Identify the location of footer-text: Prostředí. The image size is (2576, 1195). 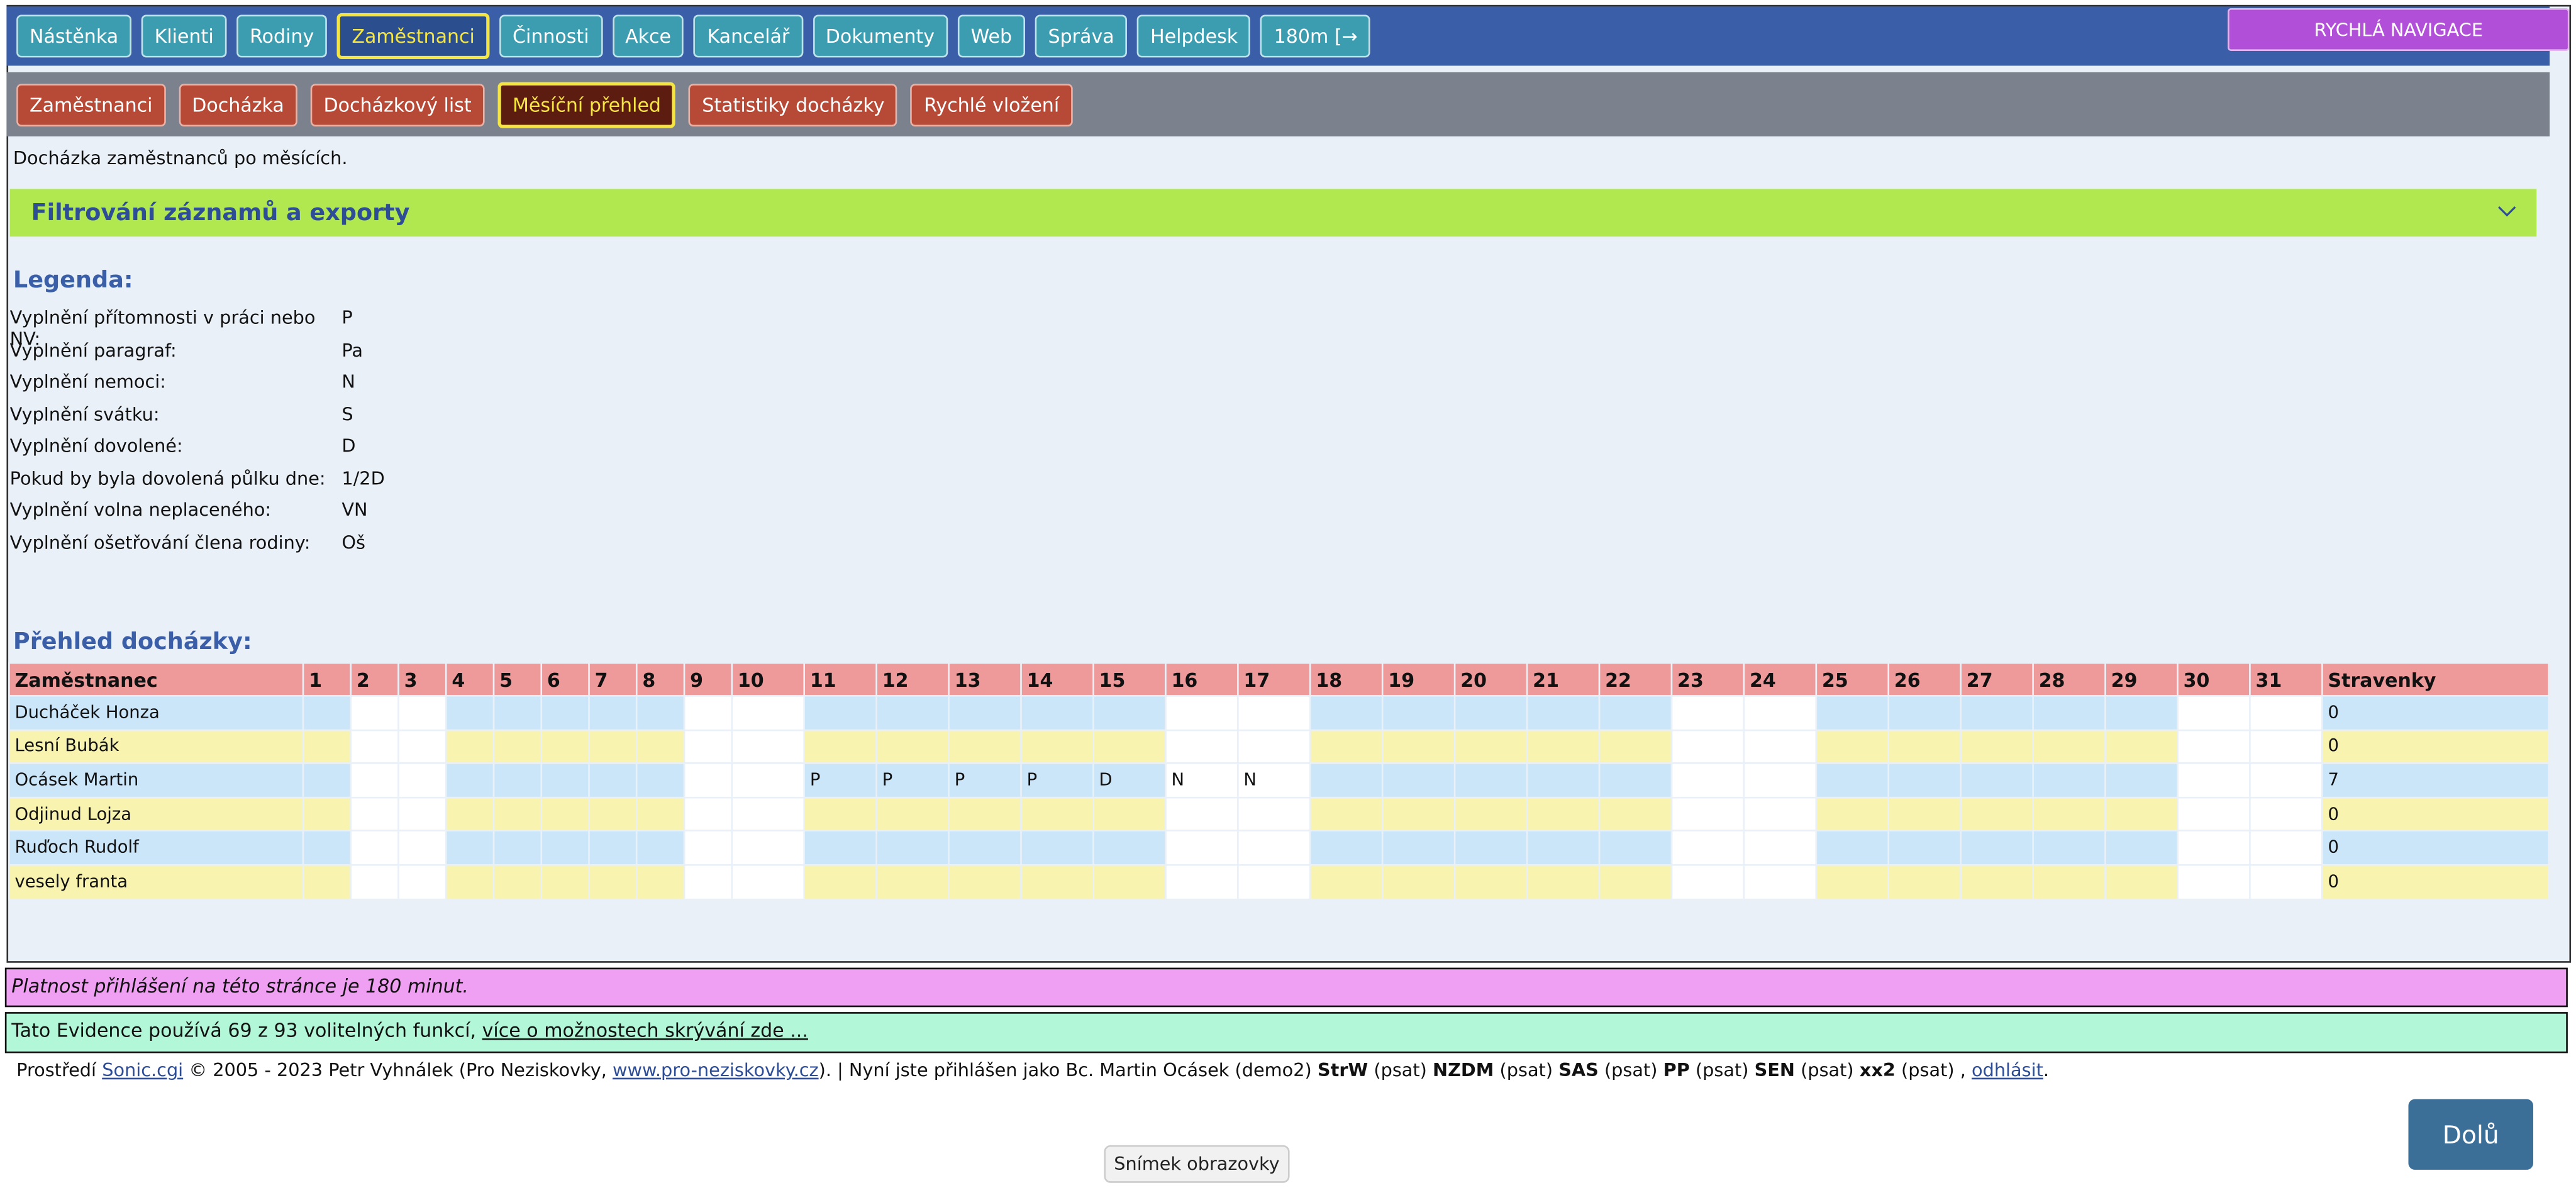
(56, 1070).